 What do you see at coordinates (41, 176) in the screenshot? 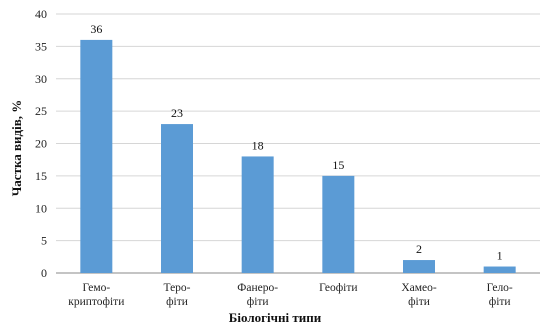
I see `y-tick-label: 15` at bounding box center [41, 176].